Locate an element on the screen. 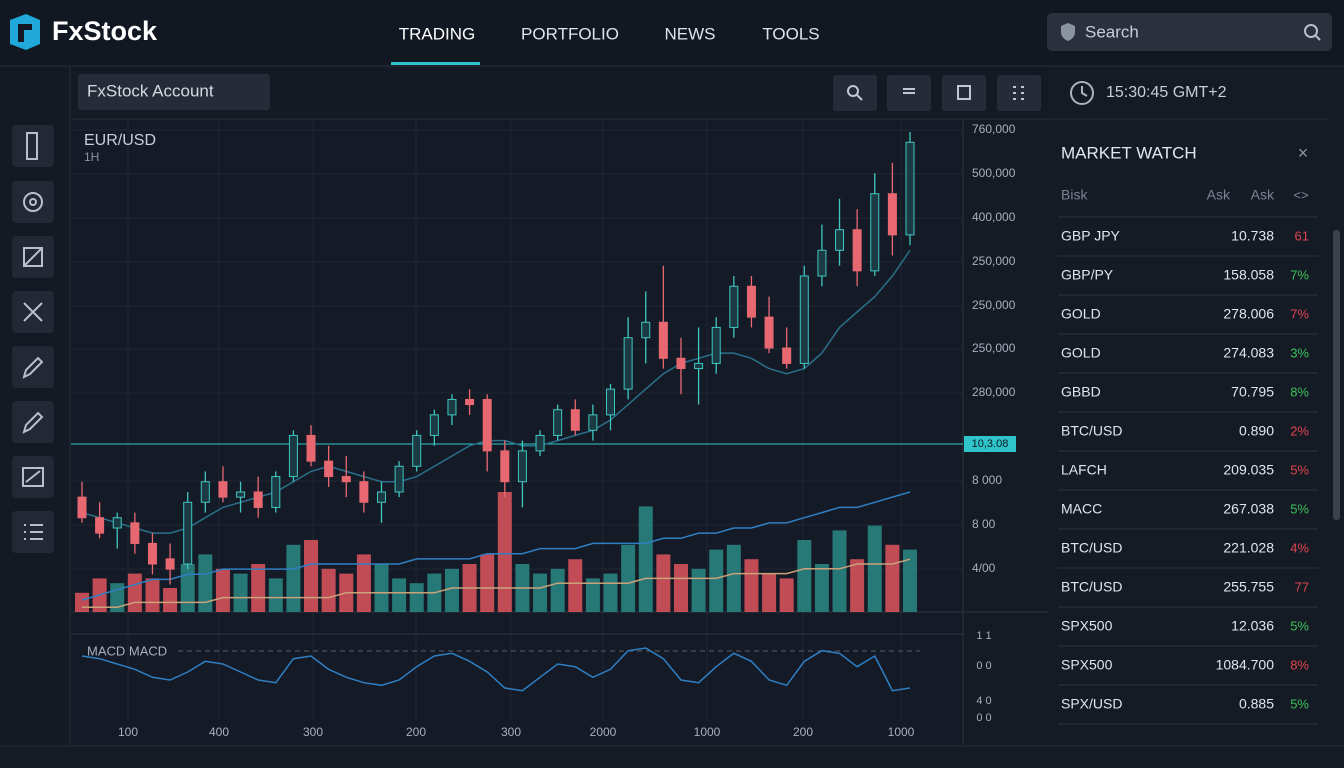 Image resolution: width=1344 pixels, height=768 pixels. market-watch-title: MARKET WATCH is located at coordinates (1129, 152).